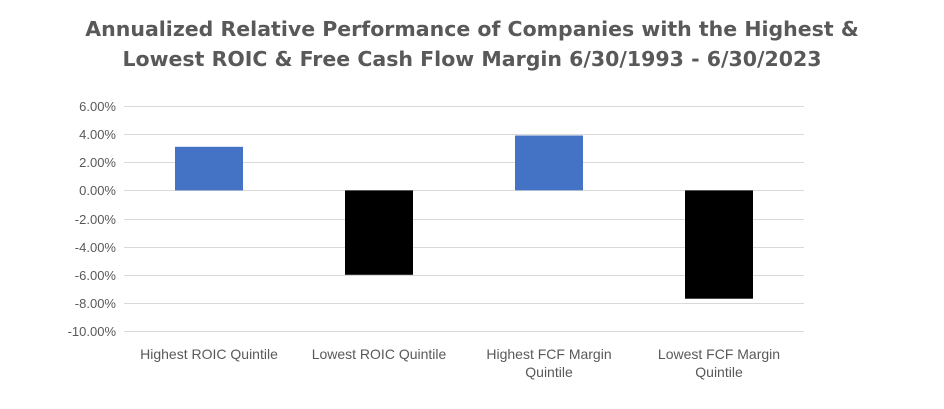 This screenshot has width=944, height=409. I want to click on y-tick-label: -4.00%, so click(96, 247).